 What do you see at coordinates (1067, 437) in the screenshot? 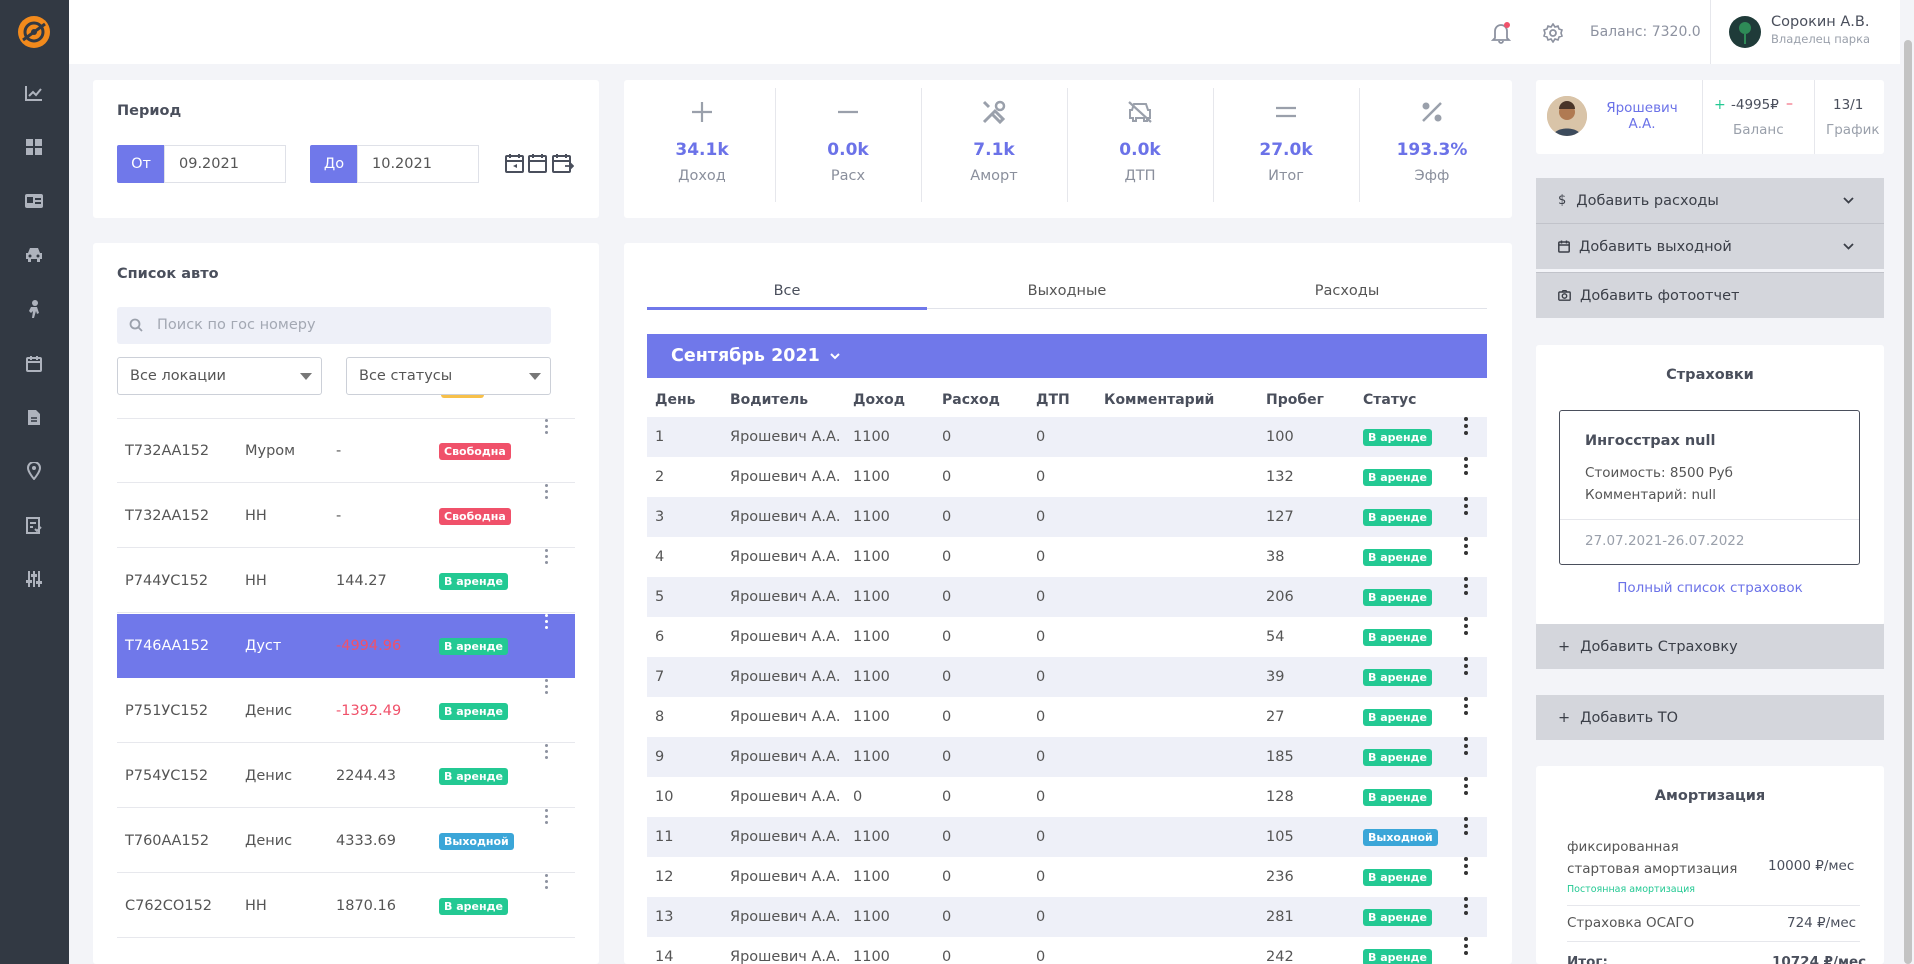
I see `table-row: 1 Ярошевич А.А. 1100 0 0 100 В аренде` at bounding box center [1067, 437].